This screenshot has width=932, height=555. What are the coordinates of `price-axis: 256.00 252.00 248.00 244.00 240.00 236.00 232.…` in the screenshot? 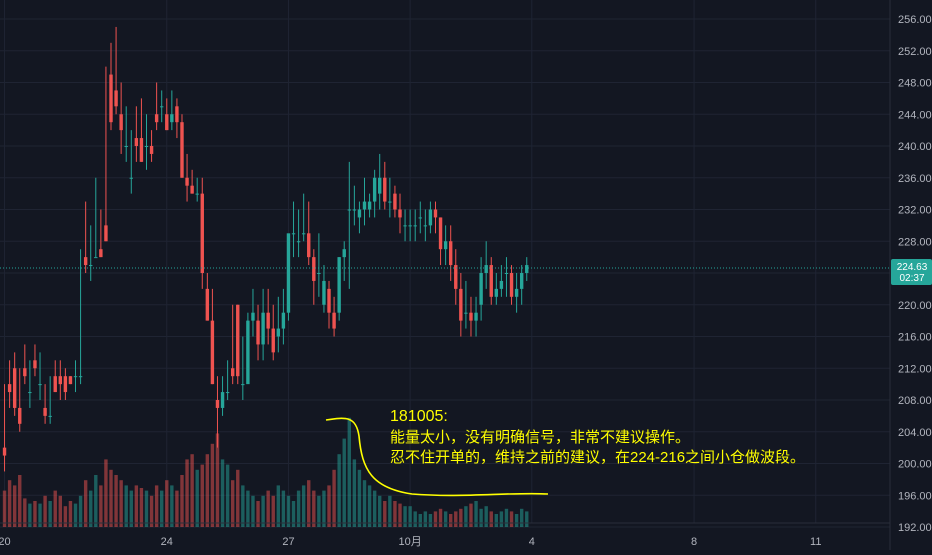 It's located at (915, 274).